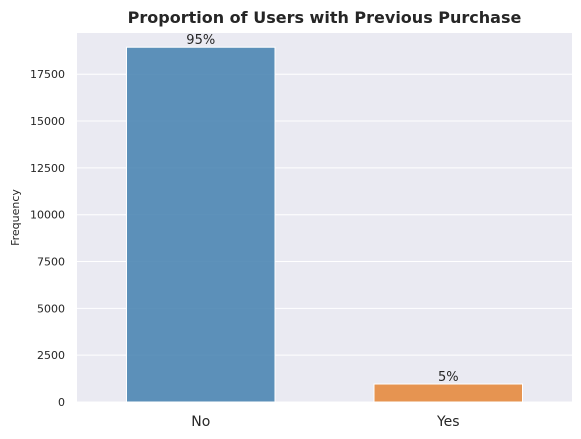 Image resolution: width=581 pixels, height=439 pixels. What do you see at coordinates (448, 393) in the screenshot?
I see `bar-yes` at bounding box center [448, 393].